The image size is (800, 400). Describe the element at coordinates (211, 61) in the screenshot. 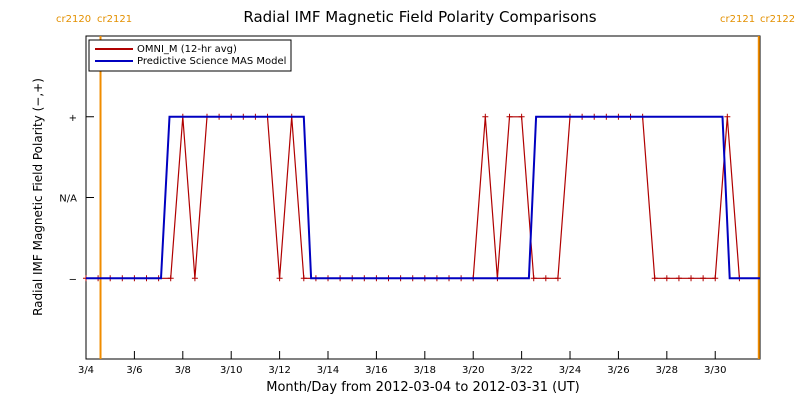

I see `legend-label-mas: Predictive Science MAS Model` at that location.